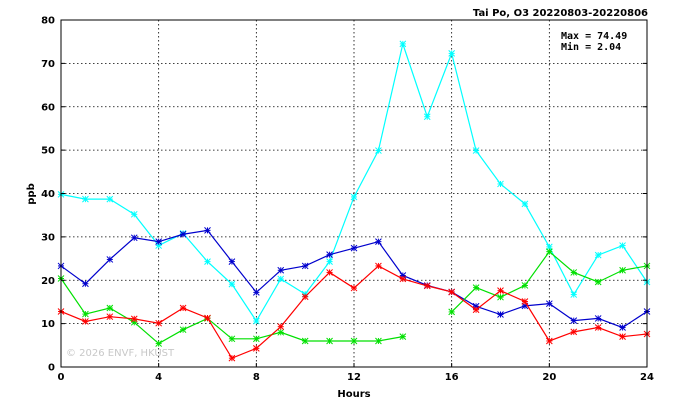  What do you see at coordinates (353, 394) in the screenshot?
I see `x-axis-label: Hours` at bounding box center [353, 394].